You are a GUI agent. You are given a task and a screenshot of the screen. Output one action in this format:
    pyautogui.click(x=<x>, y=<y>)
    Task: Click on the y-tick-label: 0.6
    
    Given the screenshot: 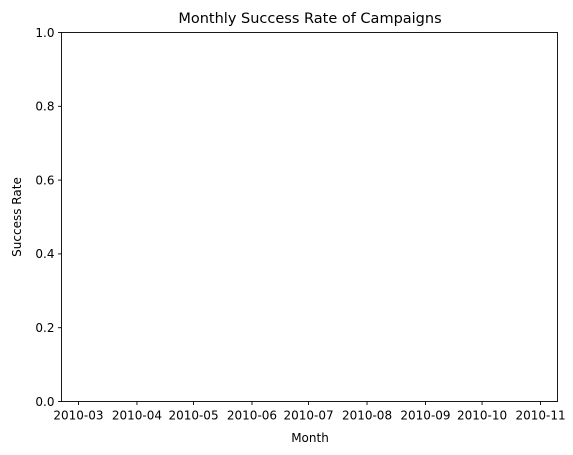 What is the action you would take?
    pyautogui.click(x=44, y=180)
    